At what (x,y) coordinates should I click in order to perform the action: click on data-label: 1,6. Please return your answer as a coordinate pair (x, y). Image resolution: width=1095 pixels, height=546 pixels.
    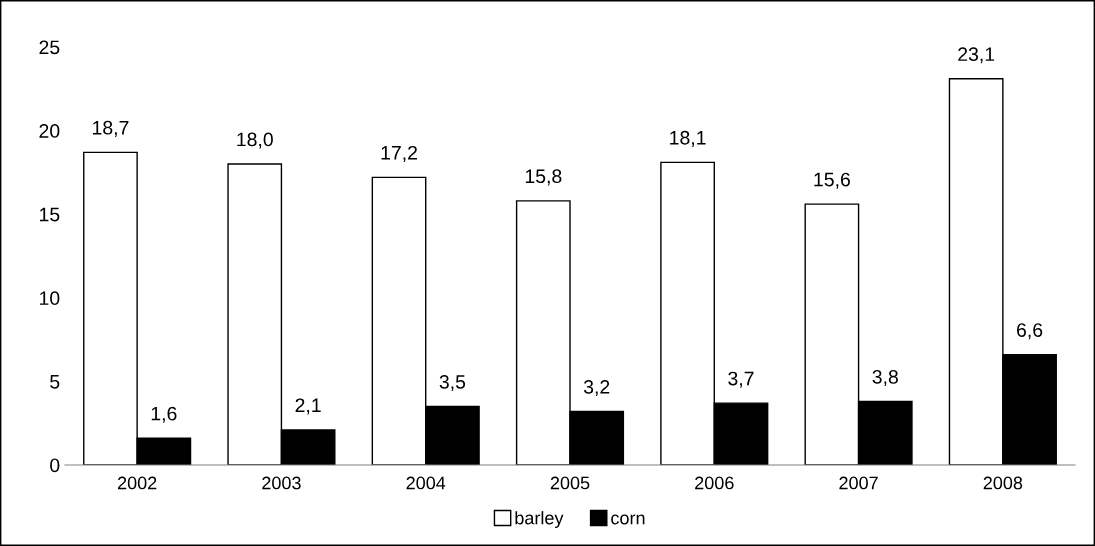
    Looking at the image, I should click on (164, 414).